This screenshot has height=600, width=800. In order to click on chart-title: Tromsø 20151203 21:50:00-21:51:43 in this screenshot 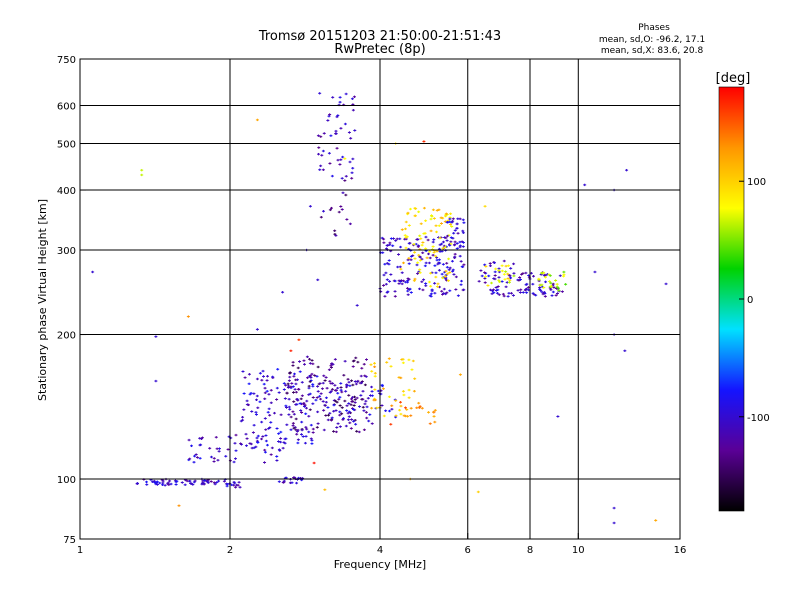, I will do `click(379, 36)`.